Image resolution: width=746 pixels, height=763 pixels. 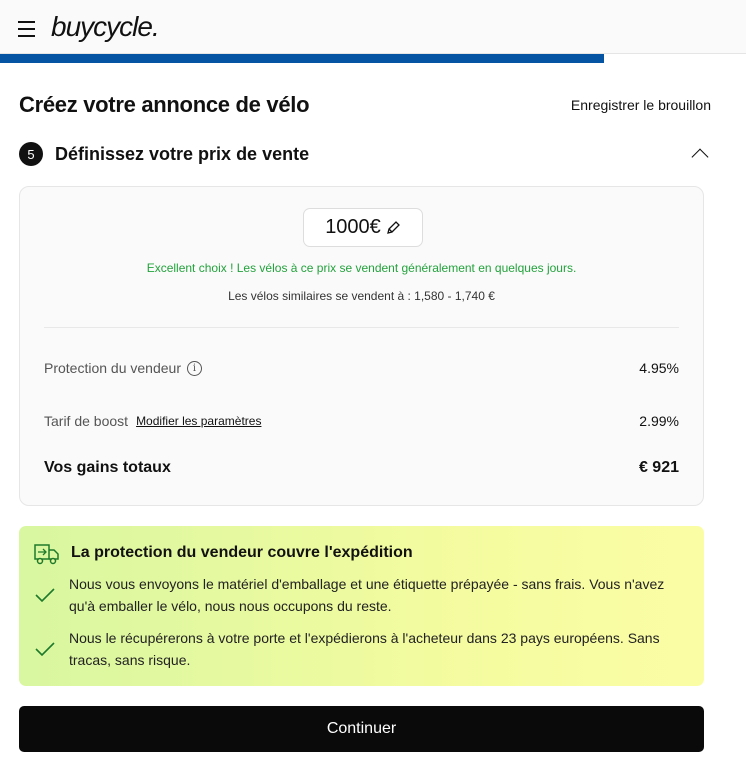 I want to click on step-number: 5, so click(x=31, y=154).